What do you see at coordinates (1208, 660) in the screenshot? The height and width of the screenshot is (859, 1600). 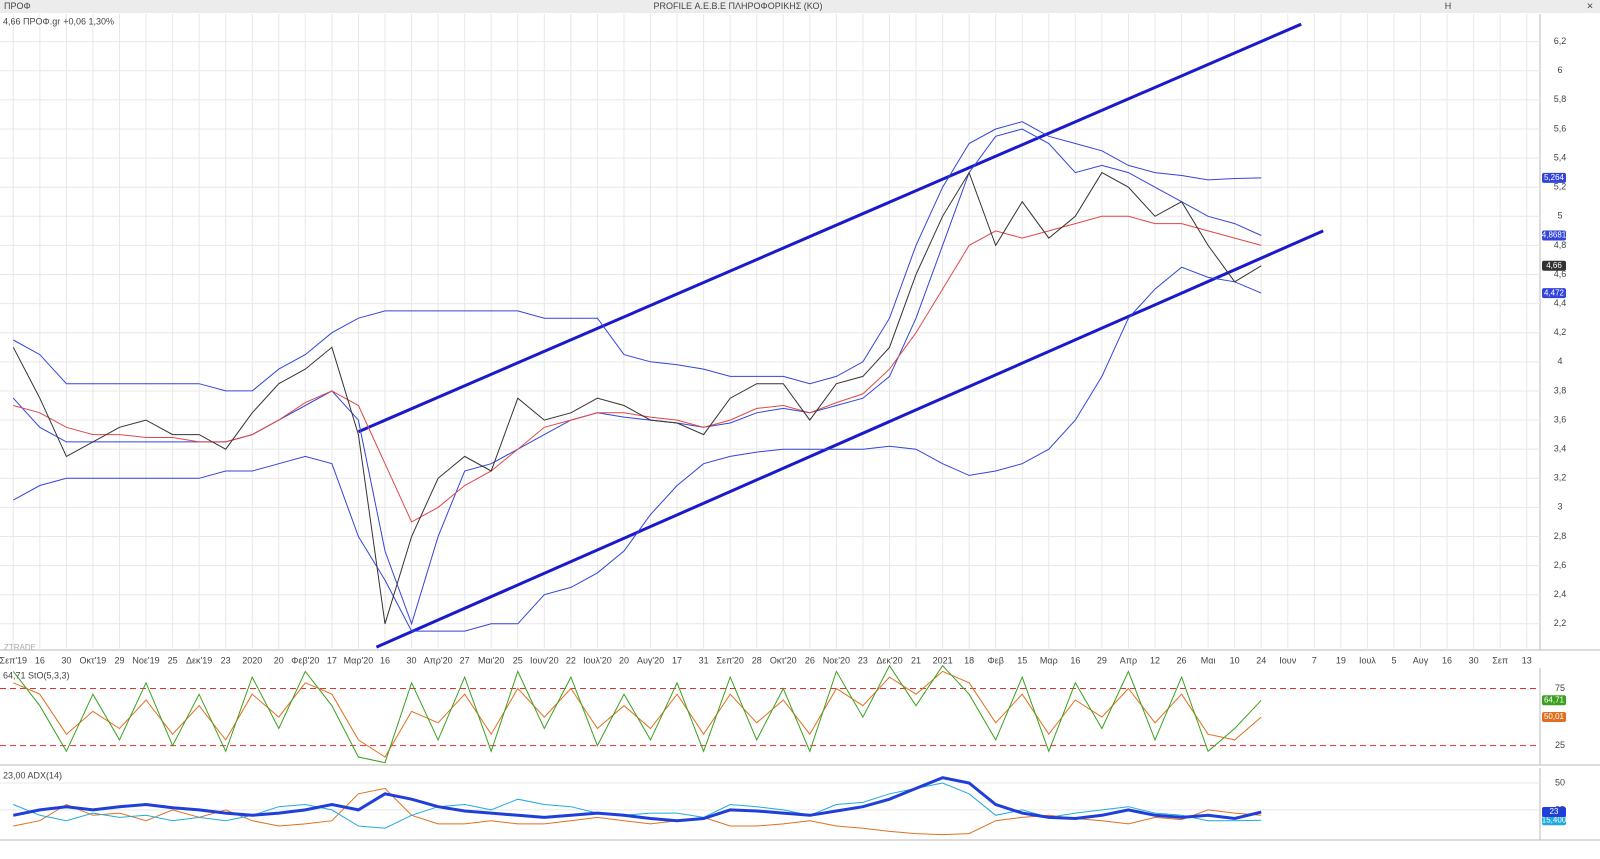 I see `x-tick-label: Μαι` at bounding box center [1208, 660].